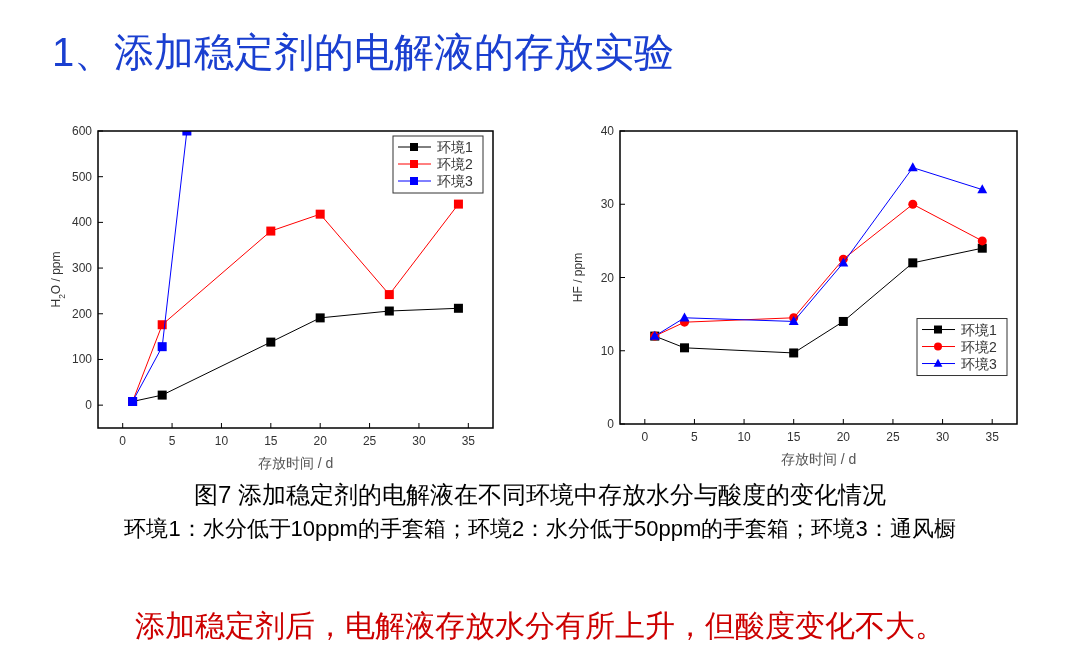  I want to click on y-tick-label: 20, so click(607, 277).